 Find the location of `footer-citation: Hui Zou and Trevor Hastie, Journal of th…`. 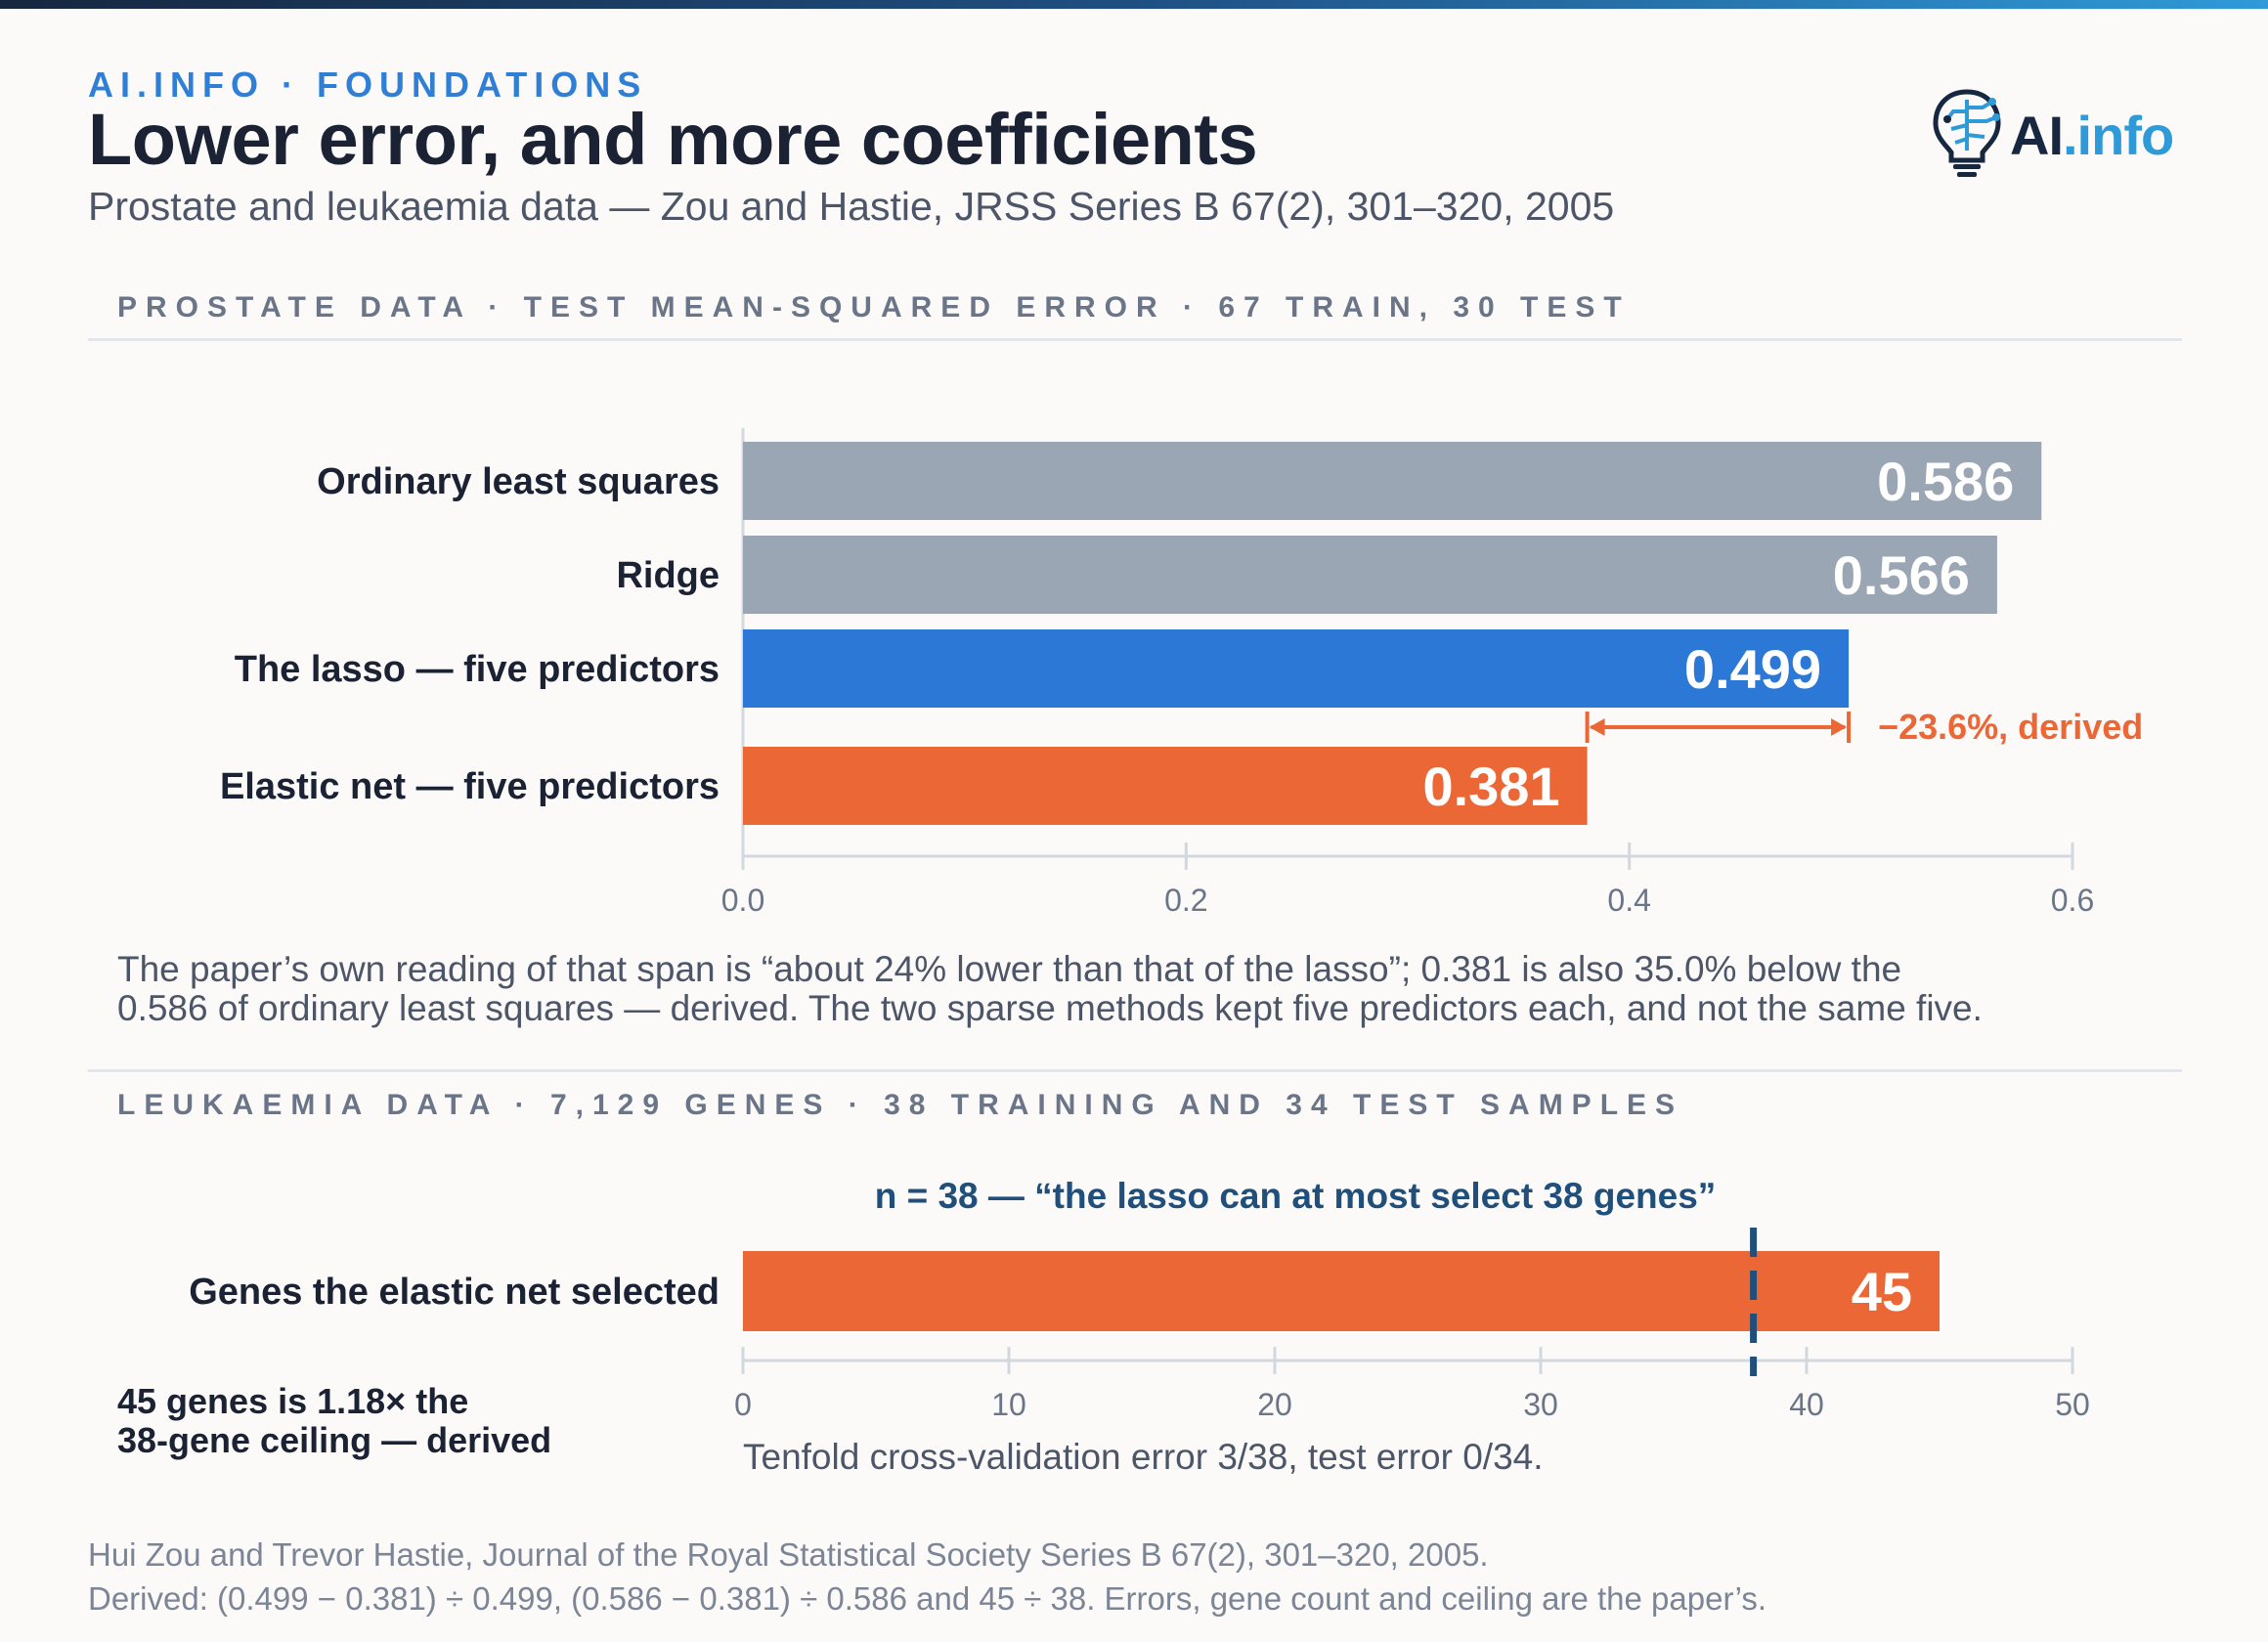

footer-citation: Hui Zou and Trevor Hastie, Journal of th… is located at coordinates (927, 1576).